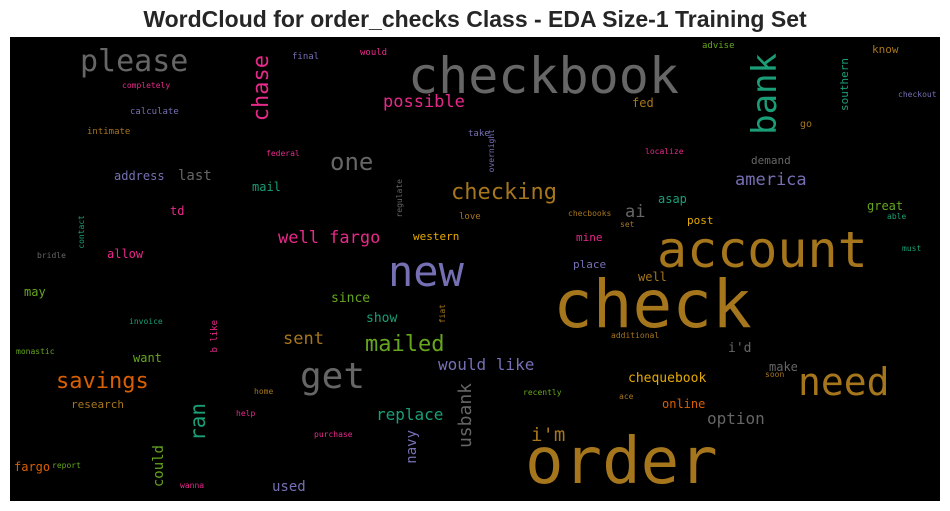  What do you see at coordinates (303, 339) in the screenshot?
I see `word-sent: sent` at bounding box center [303, 339].